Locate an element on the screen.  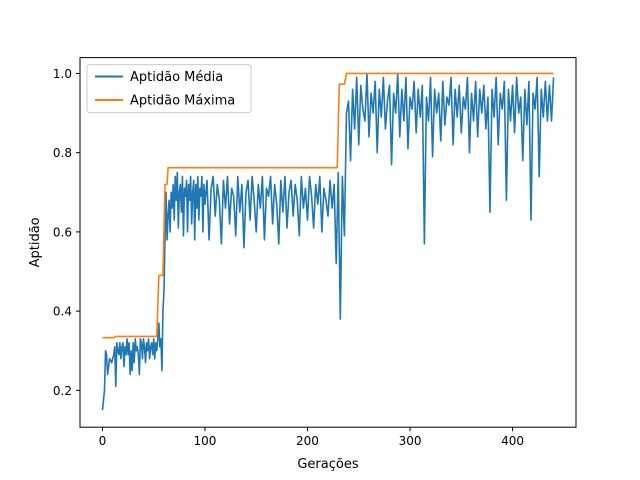
y-tick-label: 0.2 is located at coordinates (62, 391).